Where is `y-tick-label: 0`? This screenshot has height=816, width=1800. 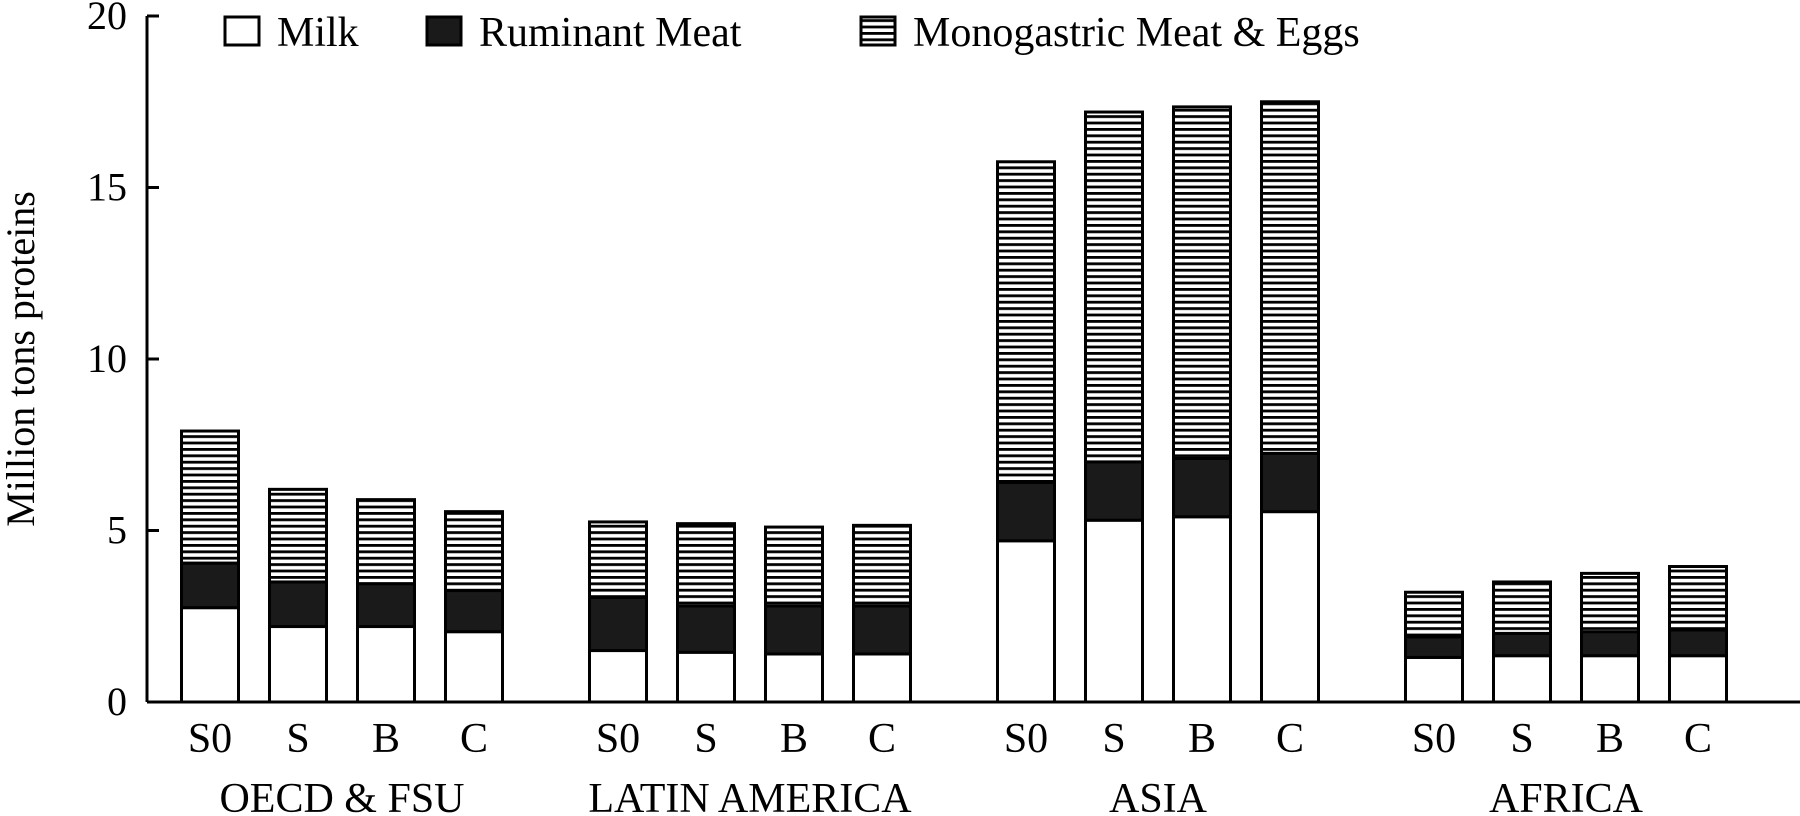 y-tick-label: 0 is located at coordinates (117, 701).